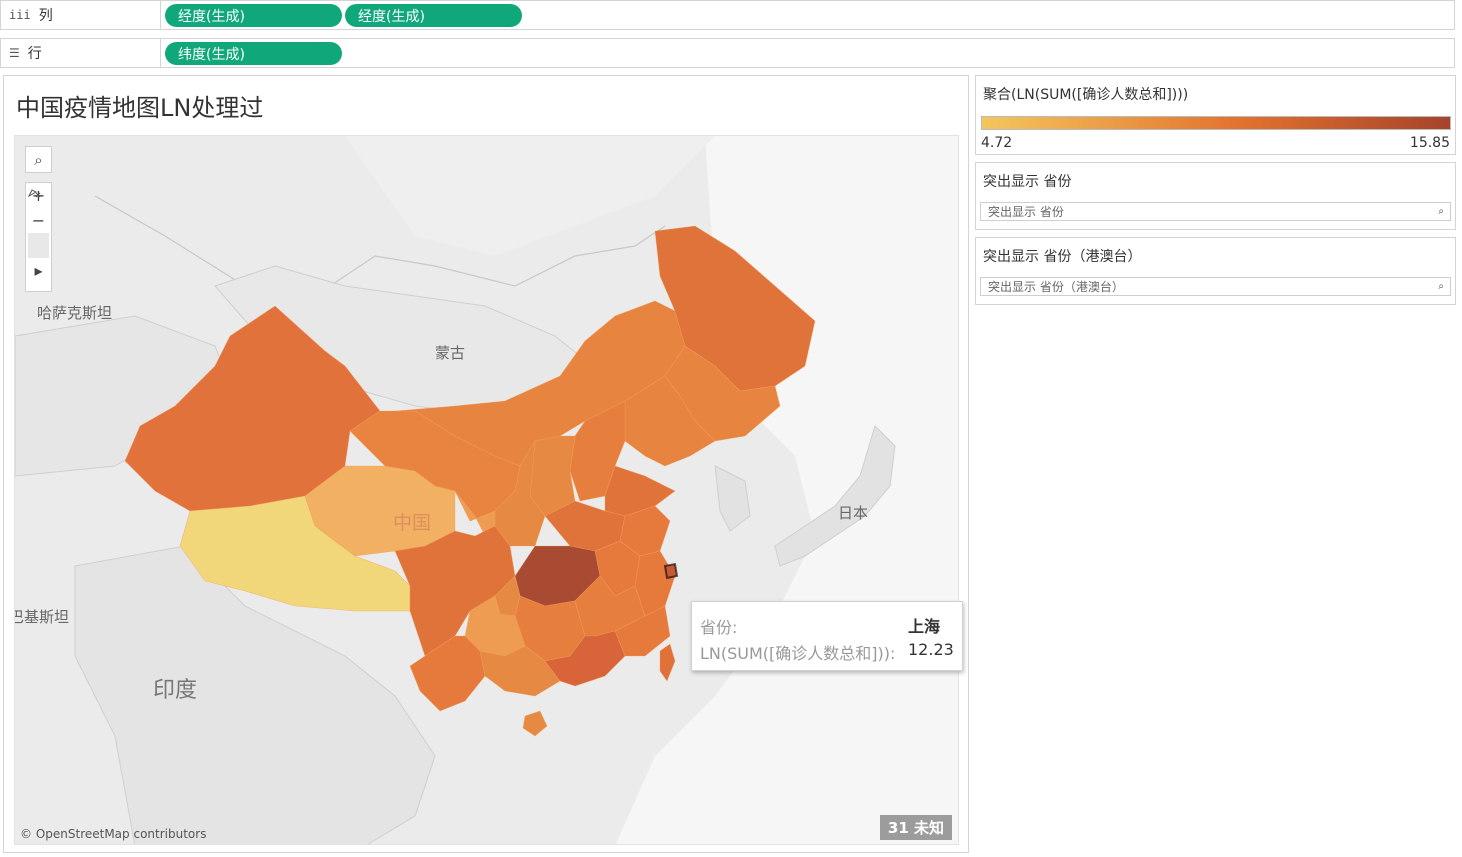 The width and height of the screenshot is (1462, 857). Describe the element at coordinates (924, 626) in the screenshot. I see `tooltip-province-value: 上海` at that location.